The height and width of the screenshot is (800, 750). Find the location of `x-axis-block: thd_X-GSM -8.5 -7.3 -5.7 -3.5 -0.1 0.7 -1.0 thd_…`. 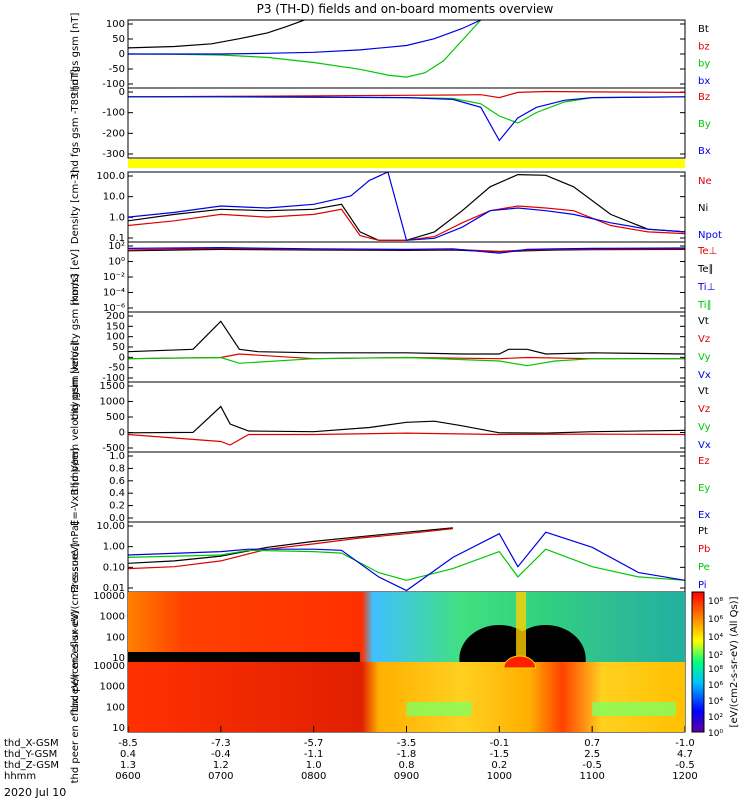

x-axis-block: thd_X-GSM -8.5 -7.3 -5.7 -3.5 -0.1 0.7 -1.0 thd_… is located at coordinates (351, 754).